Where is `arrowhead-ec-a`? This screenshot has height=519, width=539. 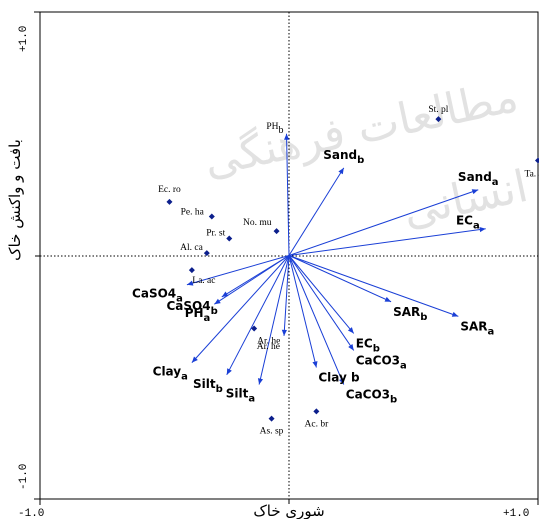 arrowhead-ec-a is located at coordinates (482, 229).